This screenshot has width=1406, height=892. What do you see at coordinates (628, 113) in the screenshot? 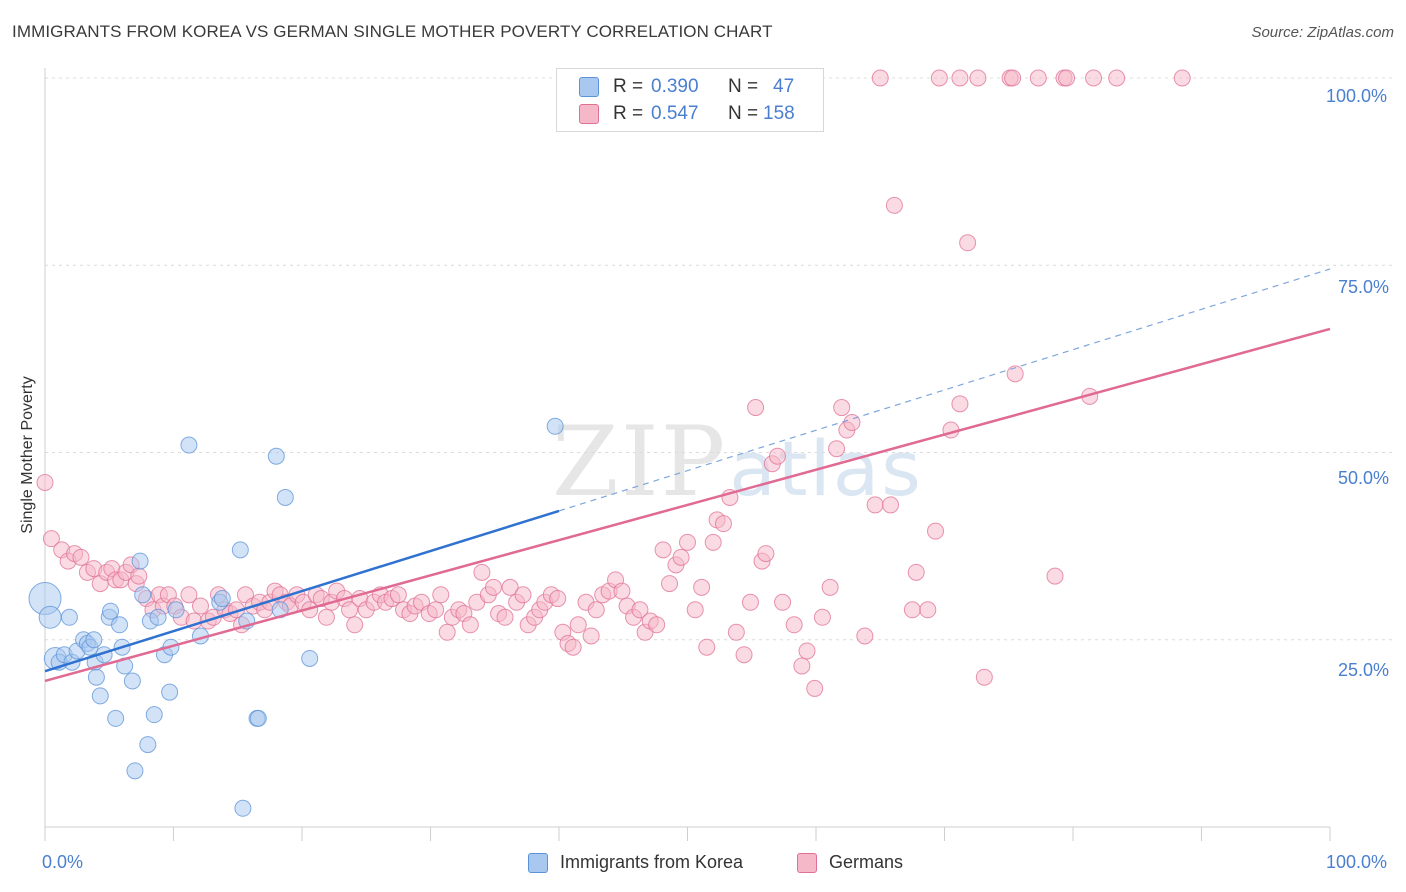
I see `stats-r-label: R =` at bounding box center [628, 113].